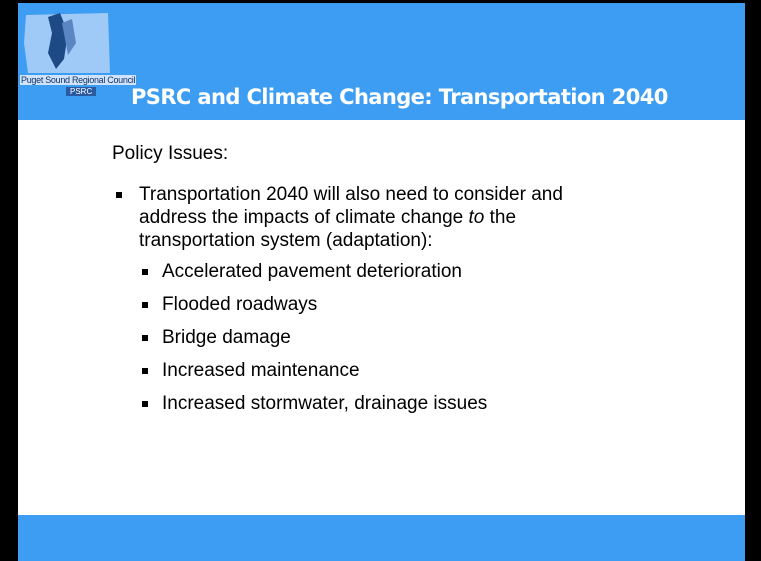 This screenshot has height=561, width=761. Describe the element at coordinates (476, 217) in the screenshot. I see `emphasis: to` at that location.